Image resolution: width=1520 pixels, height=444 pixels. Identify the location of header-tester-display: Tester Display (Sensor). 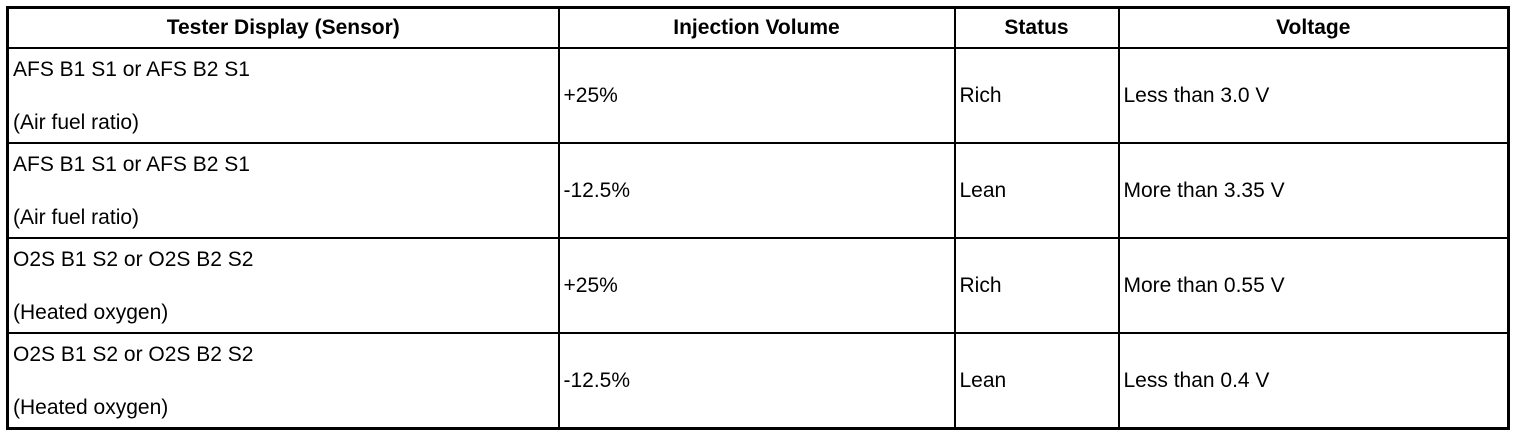
(283, 27).